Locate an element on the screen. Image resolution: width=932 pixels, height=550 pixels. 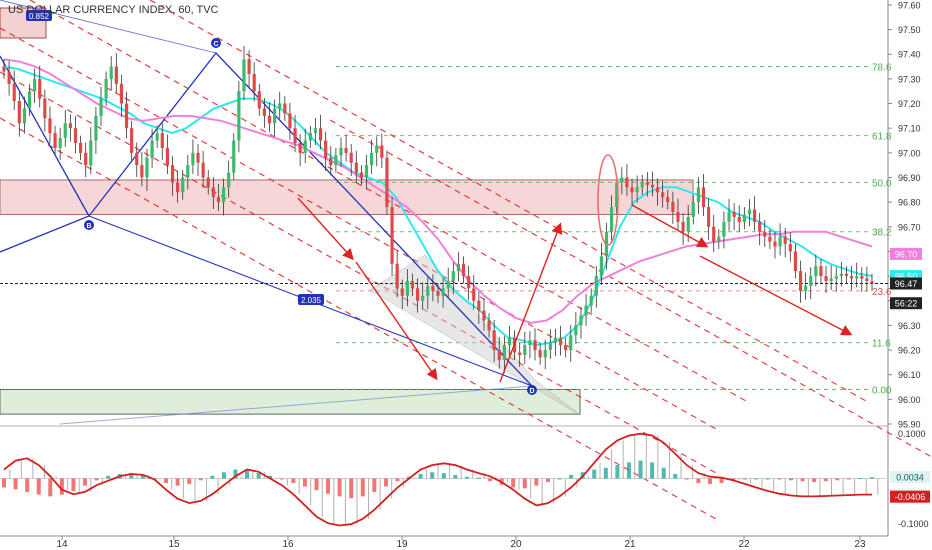
price-tick-label: 97.20 is located at coordinates (909, 104).